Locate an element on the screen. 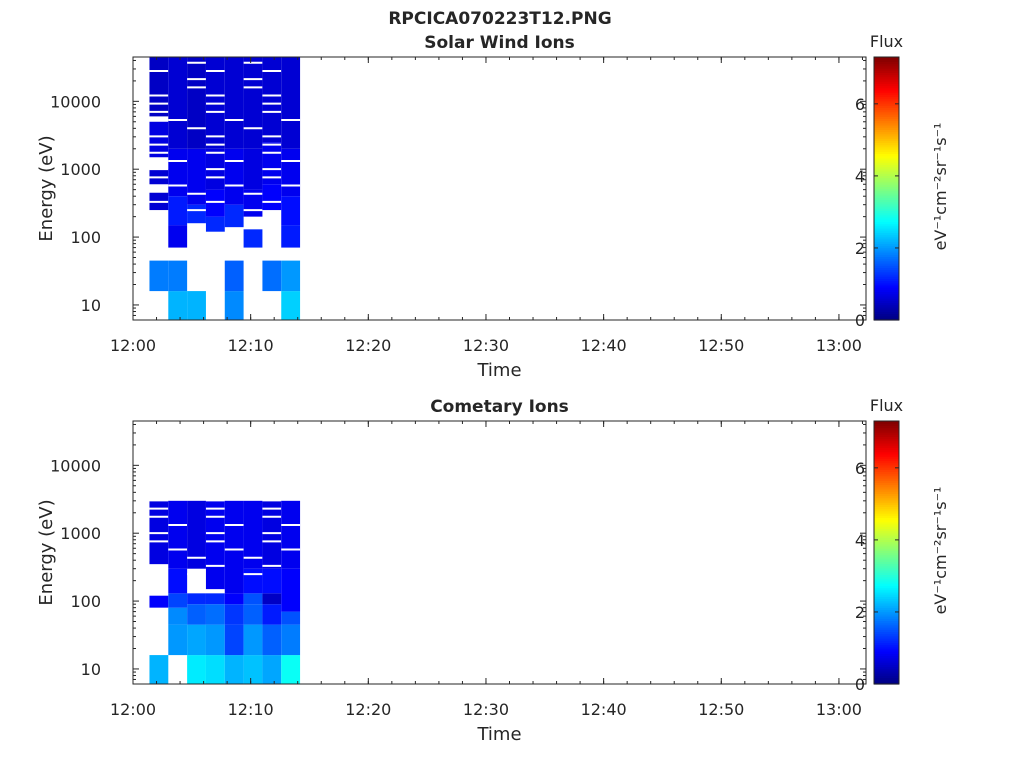  x-tick-label: 12:50 is located at coordinates (721, 709).